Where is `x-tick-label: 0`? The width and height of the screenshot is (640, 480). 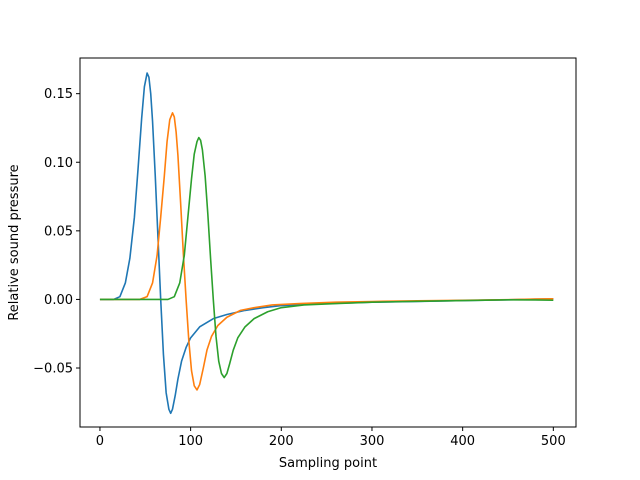 x-tick-label: 0 is located at coordinates (100, 441).